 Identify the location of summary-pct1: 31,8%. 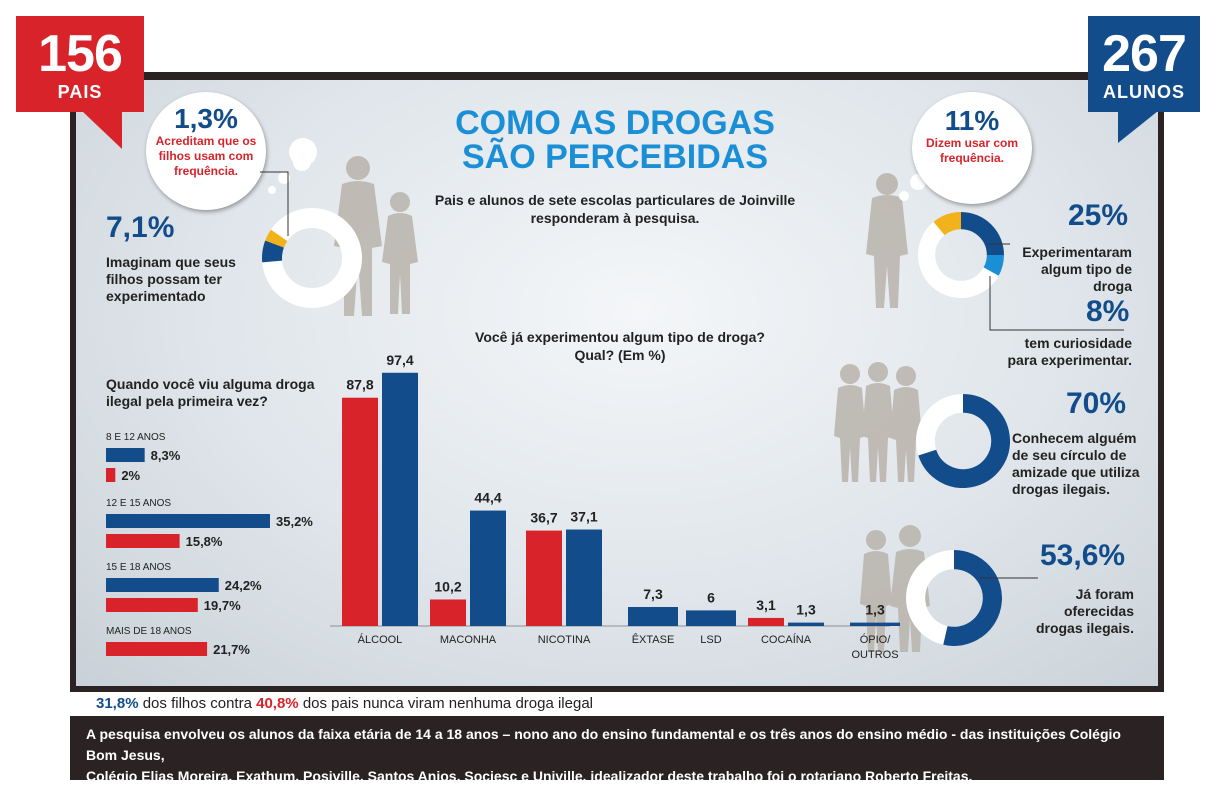
(117, 703).